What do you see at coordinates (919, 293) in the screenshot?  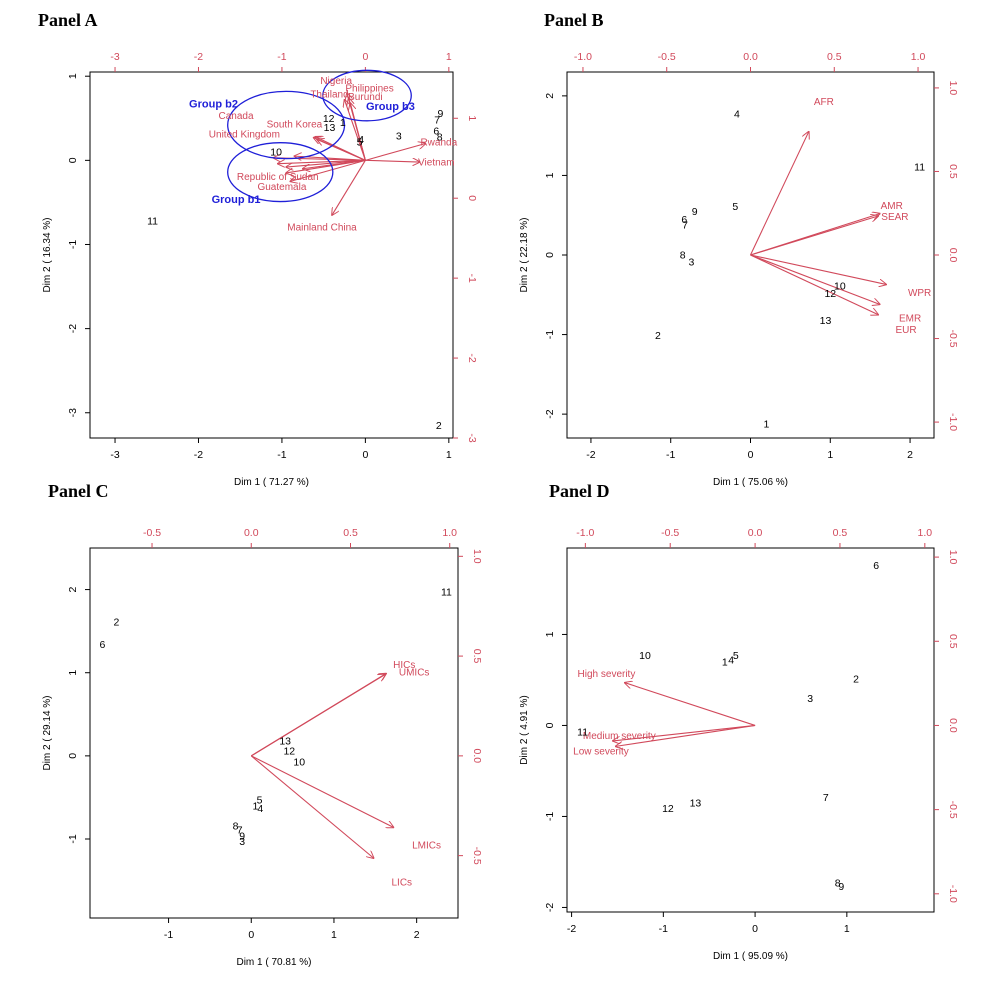 I see `vector-label: WPR` at bounding box center [919, 293].